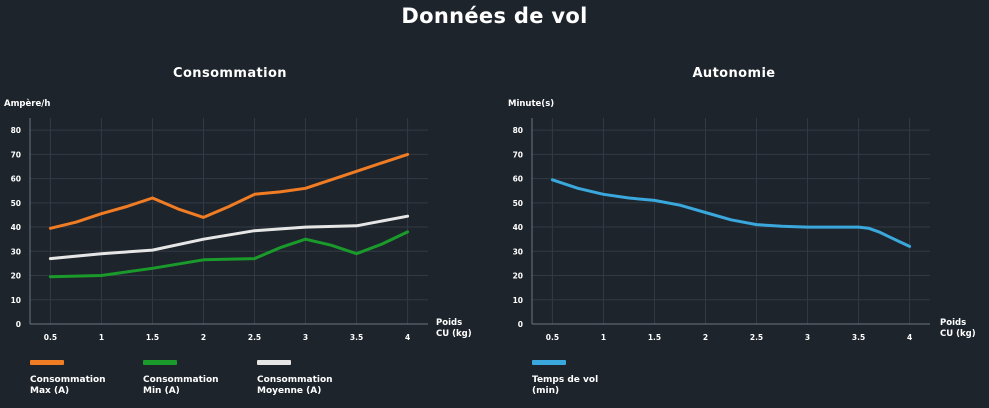 Image resolution: width=989 pixels, height=408 pixels. What do you see at coordinates (531, 104) in the screenshot?
I see `y-axis-label: Minute(s)` at bounding box center [531, 104].